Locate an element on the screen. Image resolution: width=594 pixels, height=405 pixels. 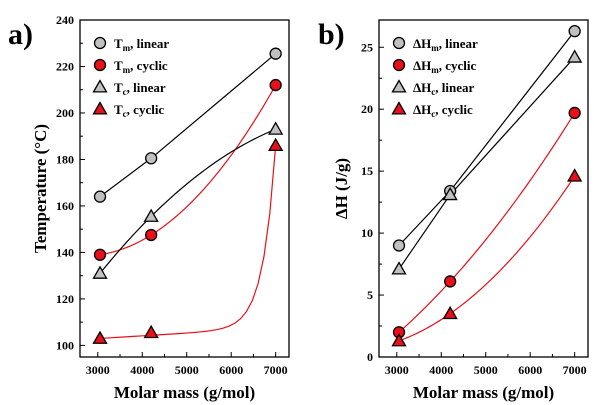
y-tick-label: 100 is located at coordinates (65, 345).